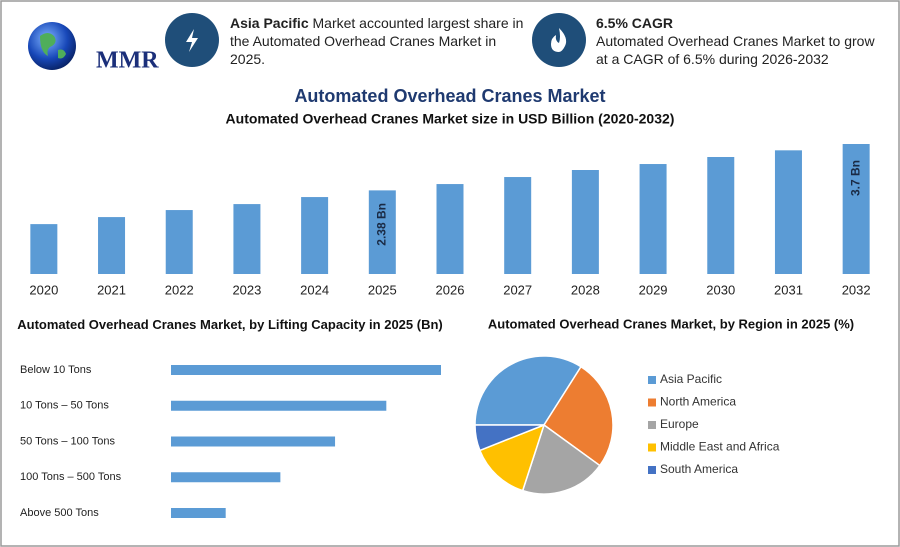 The image size is (900, 547). What do you see at coordinates (691, 379) in the screenshot?
I see `legend-label: Asia Pacific` at bounding box center [691, 379].